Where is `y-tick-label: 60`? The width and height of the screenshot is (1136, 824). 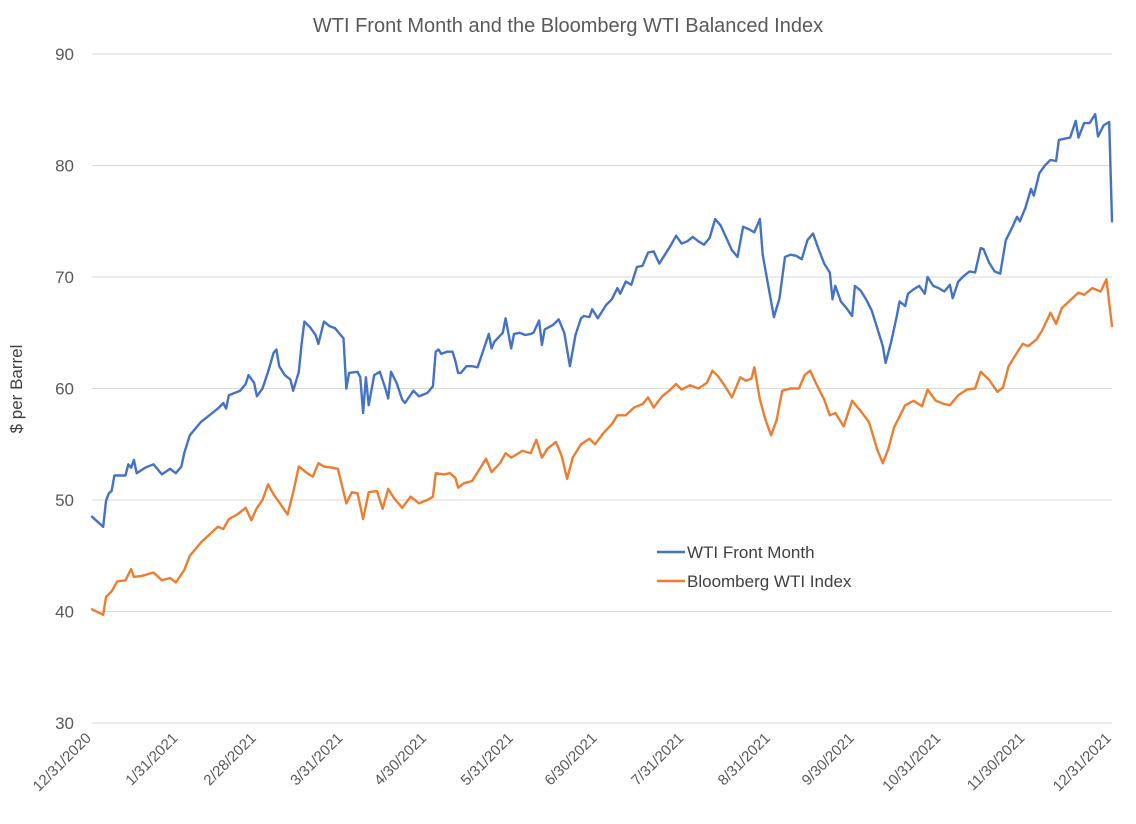
y-tick-label: 60 is located at coordinates (64, 389).